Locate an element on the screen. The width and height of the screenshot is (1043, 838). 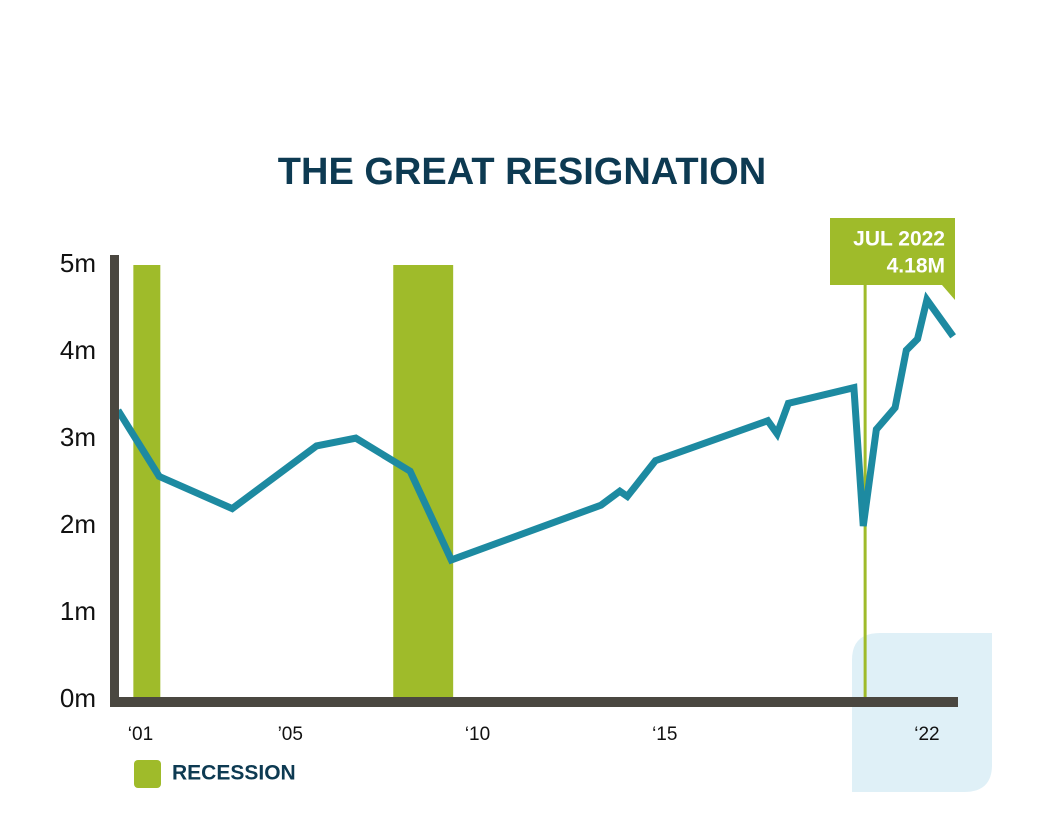
x-tick-label: ‘10 is located at coordinates (477, 734).